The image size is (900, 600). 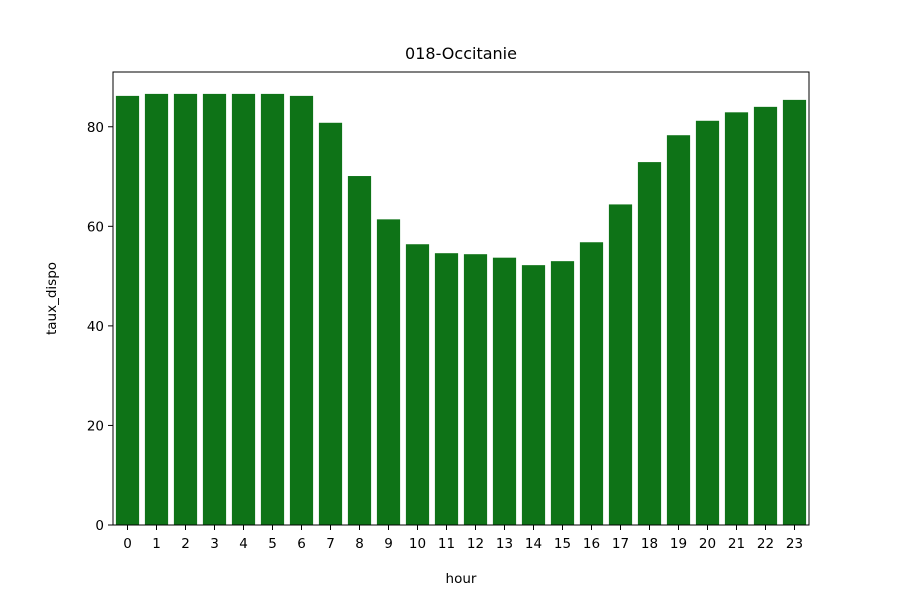 I want to click on y-tick-label: 20, so click(x=95, y=426).